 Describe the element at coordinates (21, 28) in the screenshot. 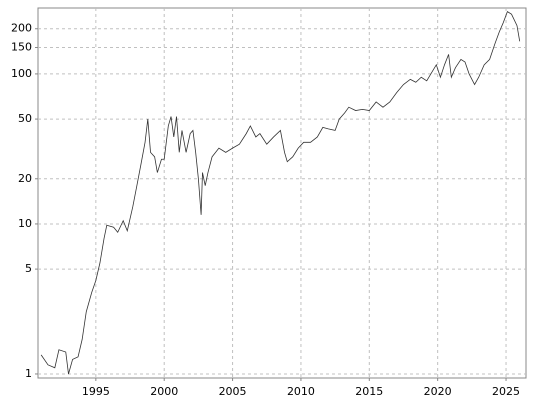

I see `y-tick-label: 200` at that location.